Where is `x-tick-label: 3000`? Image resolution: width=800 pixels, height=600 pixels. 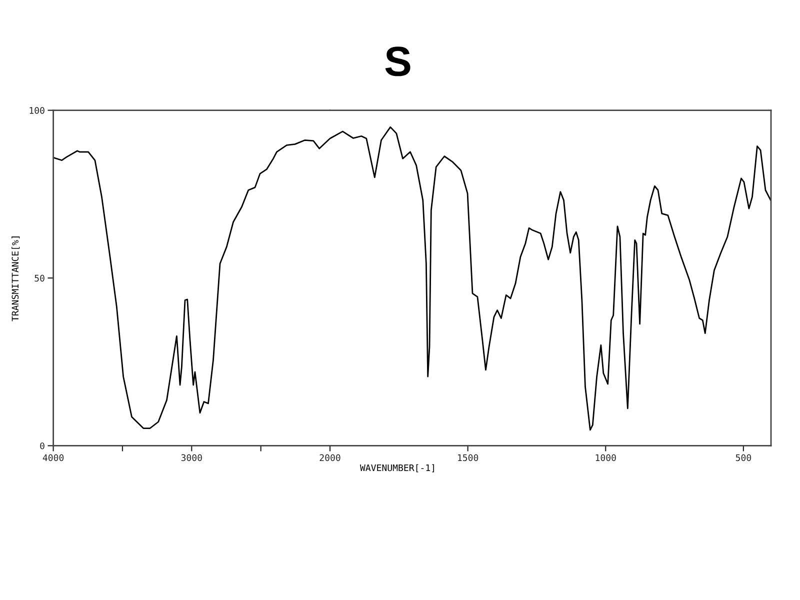
x-tick-label: 3000 is located at coordinates (191, 458).